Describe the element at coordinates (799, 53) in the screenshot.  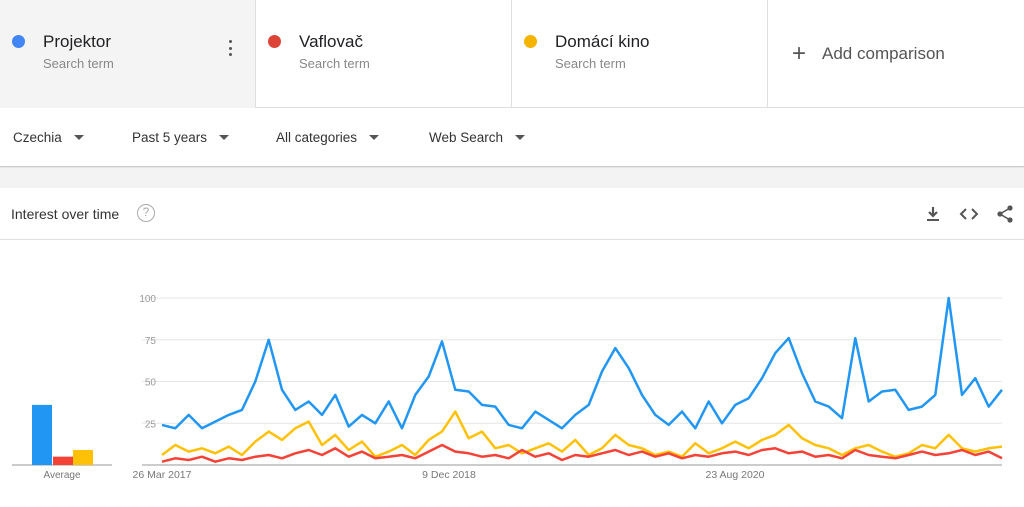
I see `plus-icon: +` at that location.